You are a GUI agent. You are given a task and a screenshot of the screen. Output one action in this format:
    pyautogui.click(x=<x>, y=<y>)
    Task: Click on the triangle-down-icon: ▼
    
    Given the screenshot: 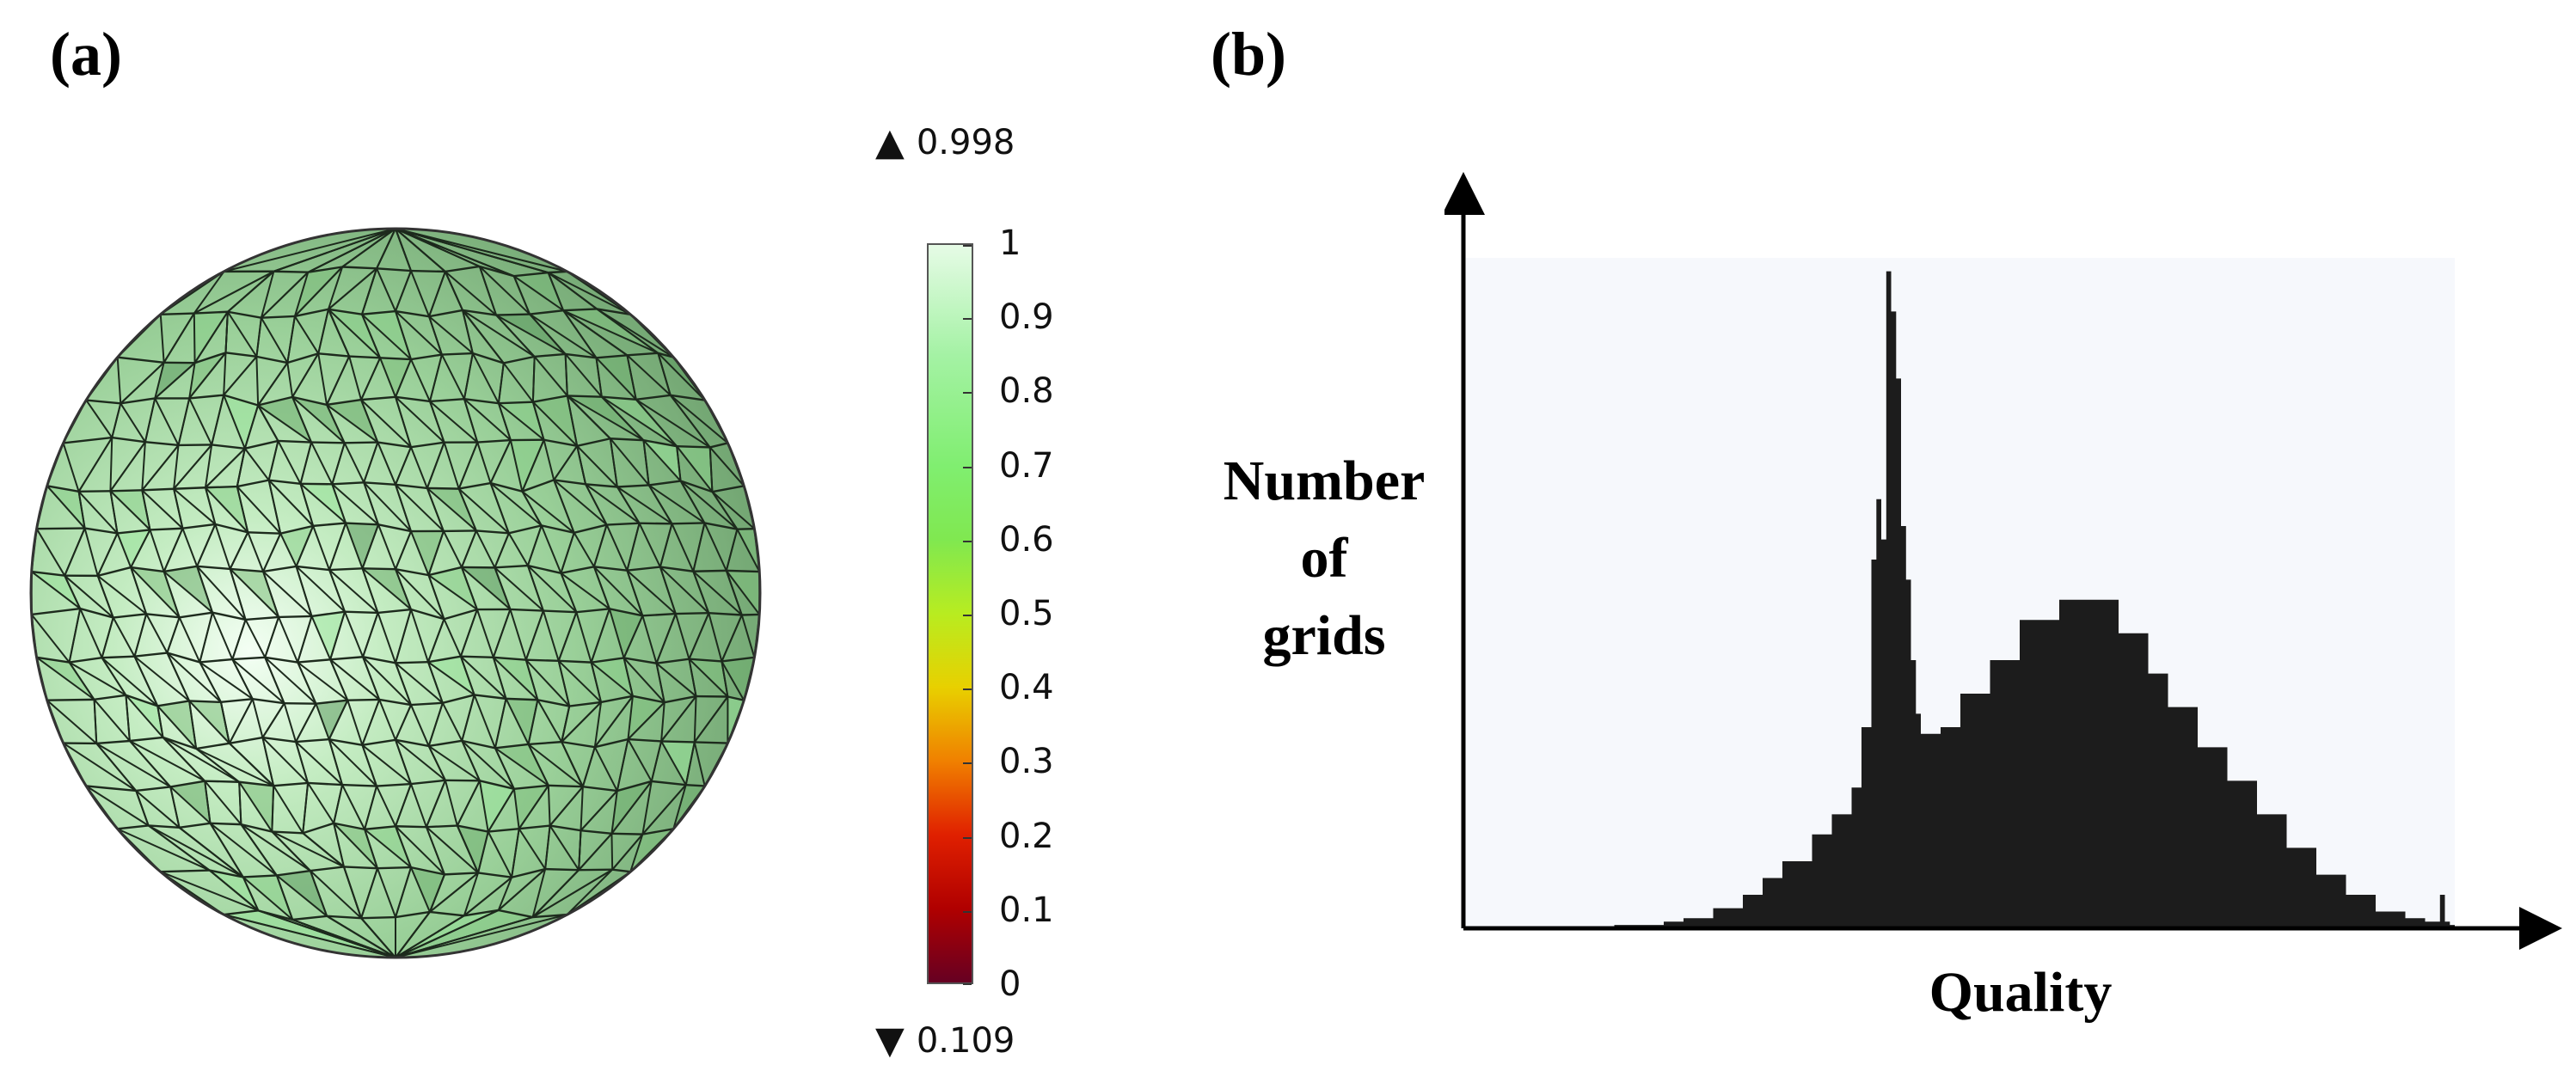 What is the action you would take?
    pyautogui.click(x=890, y=1040)
    